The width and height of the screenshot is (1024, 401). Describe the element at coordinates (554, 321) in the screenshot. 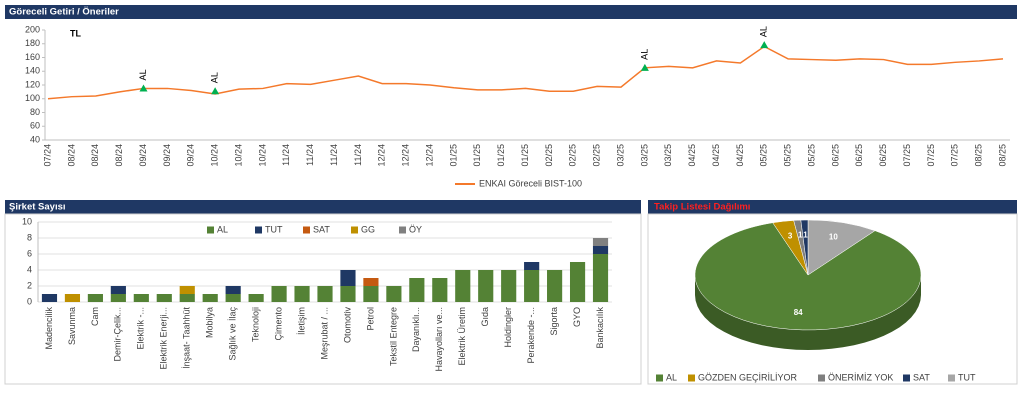

I see `x-tick-label: Sigorta` at that location.